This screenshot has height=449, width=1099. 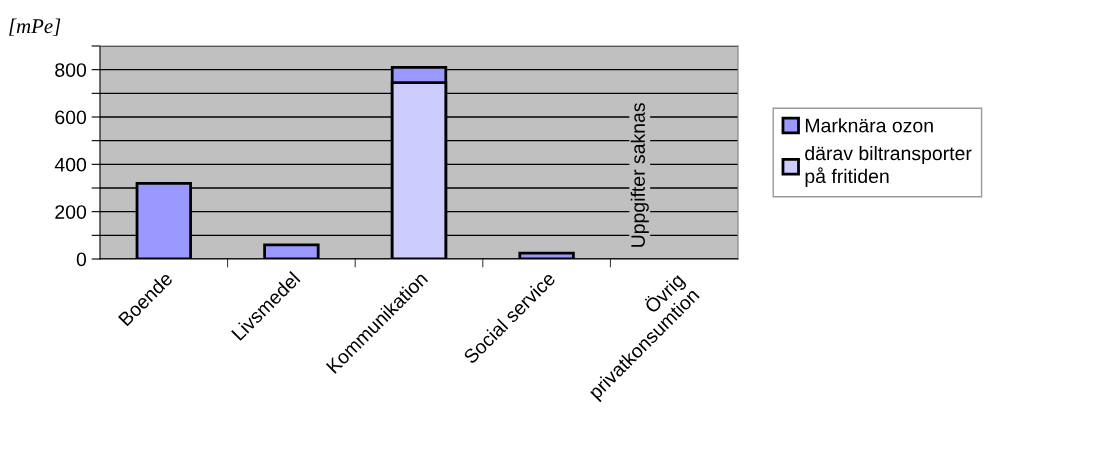 I want to click on y-tick-label: 800, so click(x=71, y=70).